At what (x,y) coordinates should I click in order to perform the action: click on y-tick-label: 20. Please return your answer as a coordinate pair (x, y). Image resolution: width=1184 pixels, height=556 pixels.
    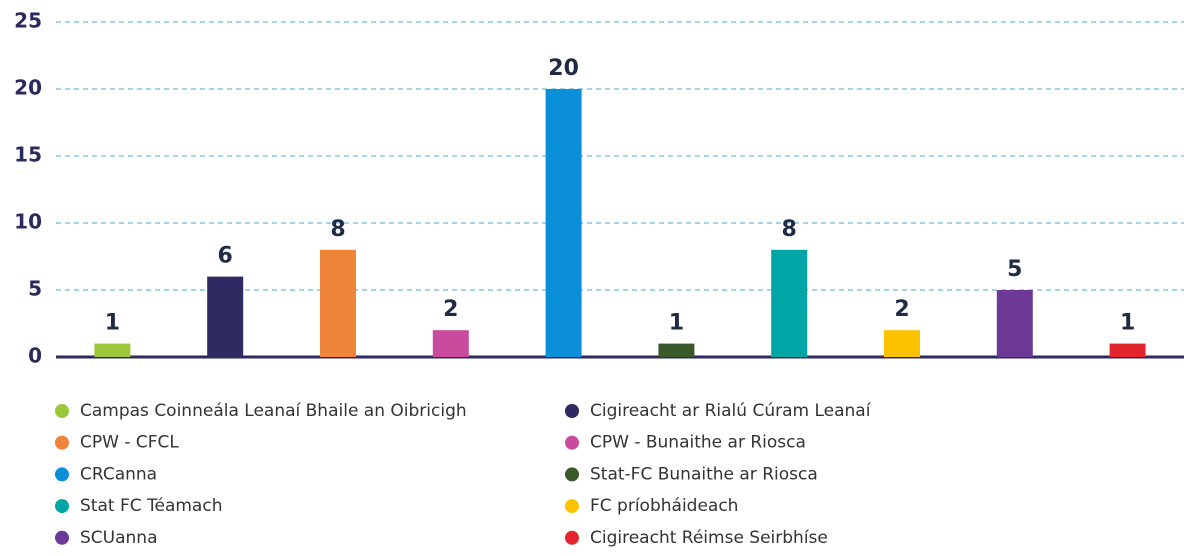
    Looking at the image, I should click on (28, 88).